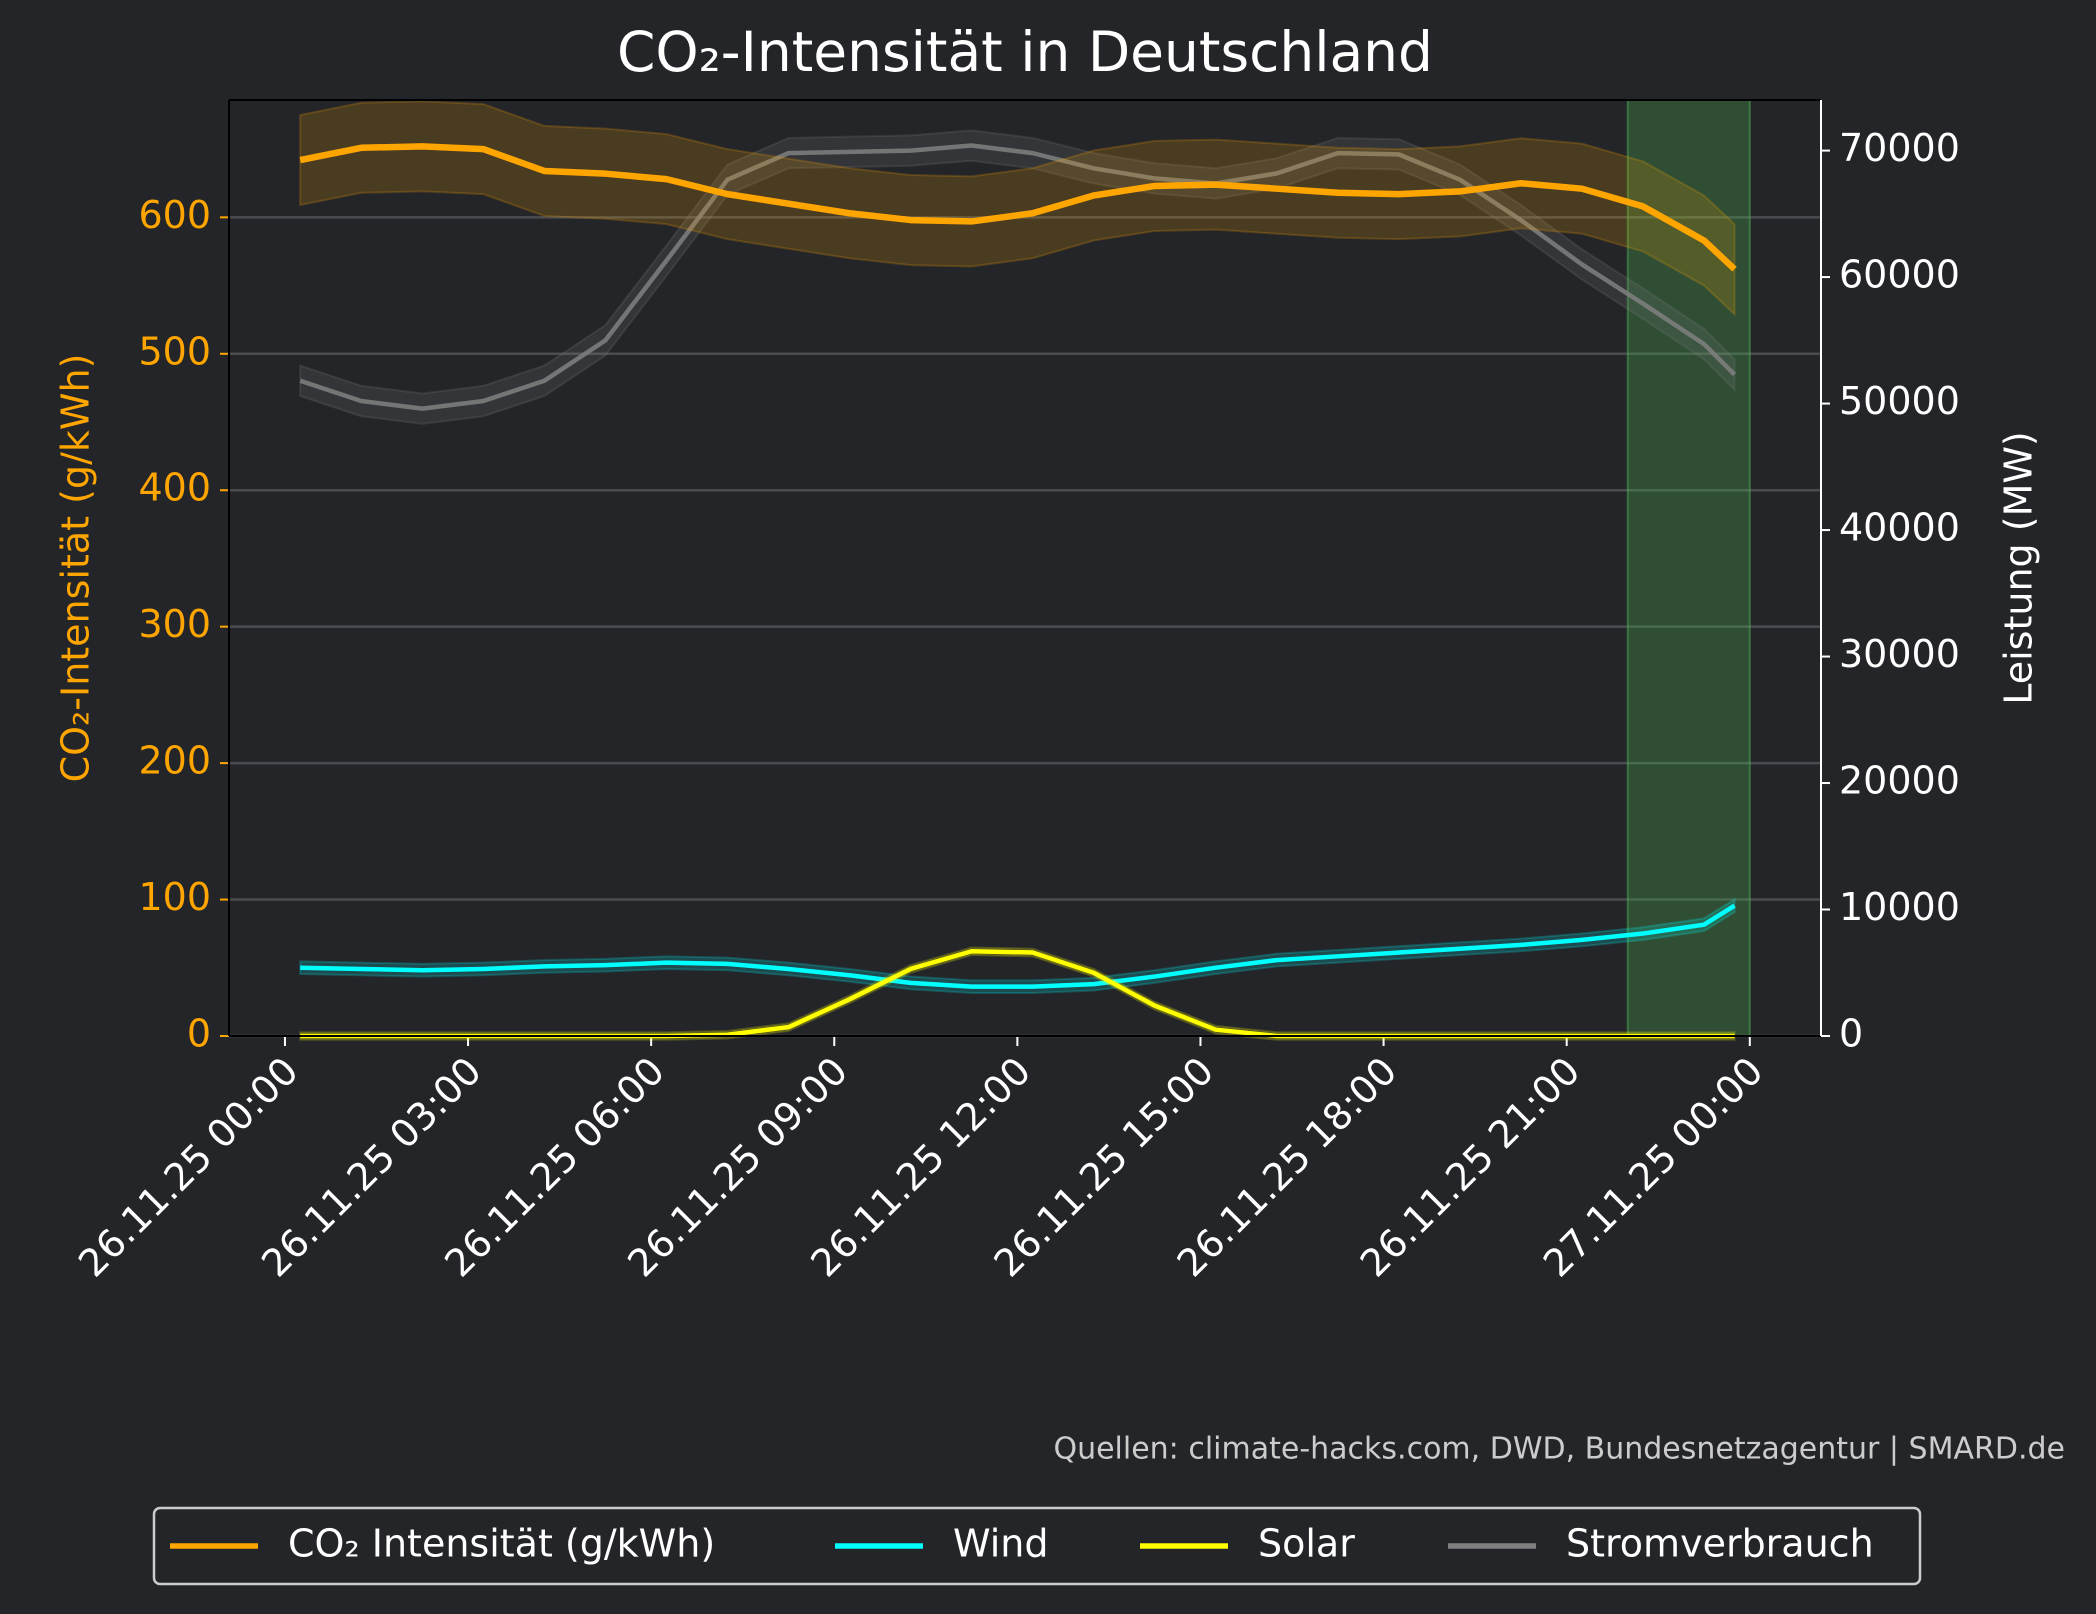 This screenshot has width=2096, height=1614. I want to click on y-tick-label: 100, so click(174, 897).